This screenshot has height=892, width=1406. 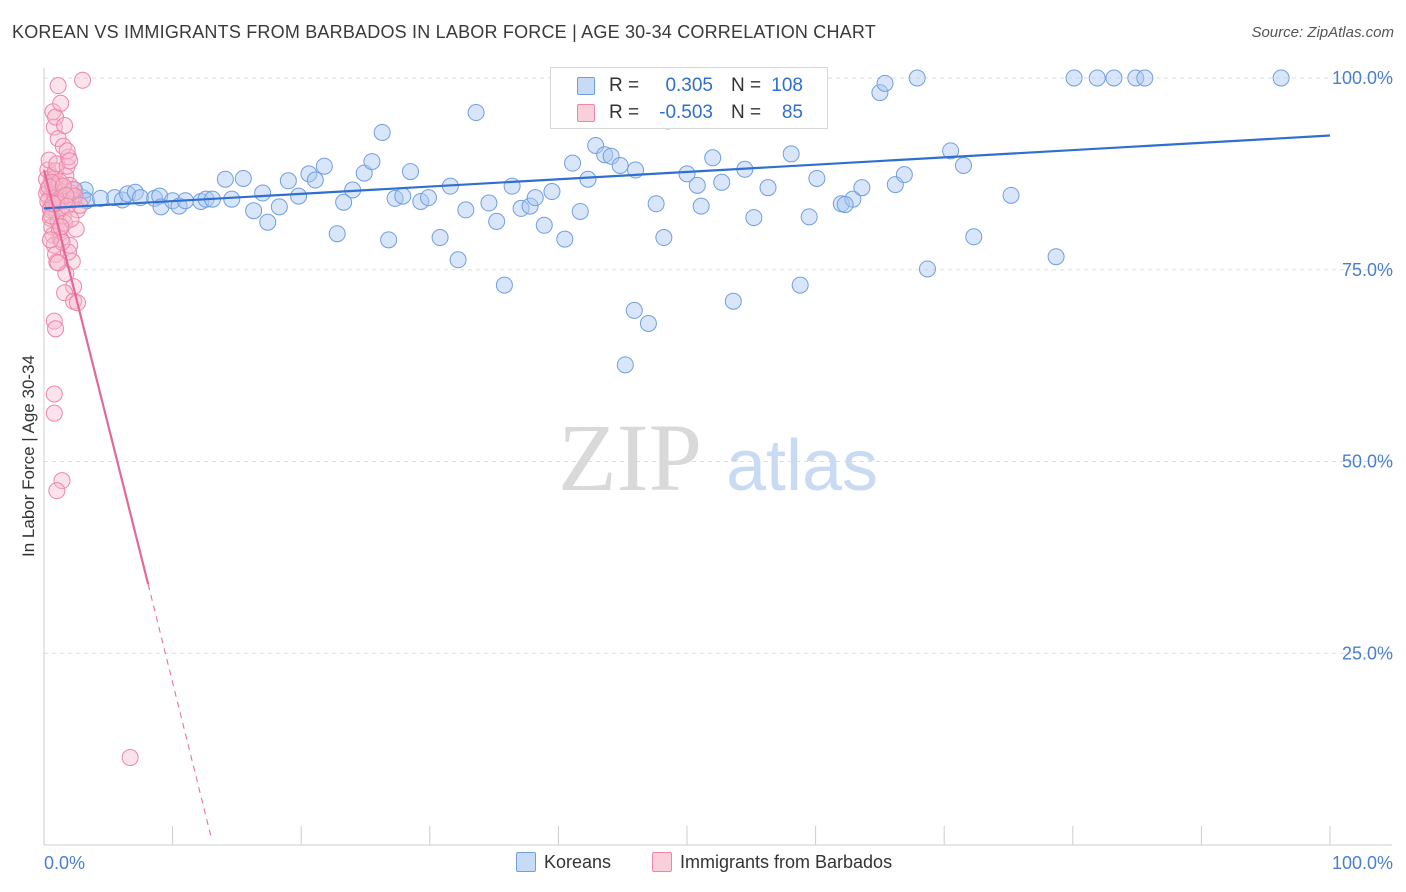 I want to click on koreans-legend-label: Koreans, so click(x=578, y=862).